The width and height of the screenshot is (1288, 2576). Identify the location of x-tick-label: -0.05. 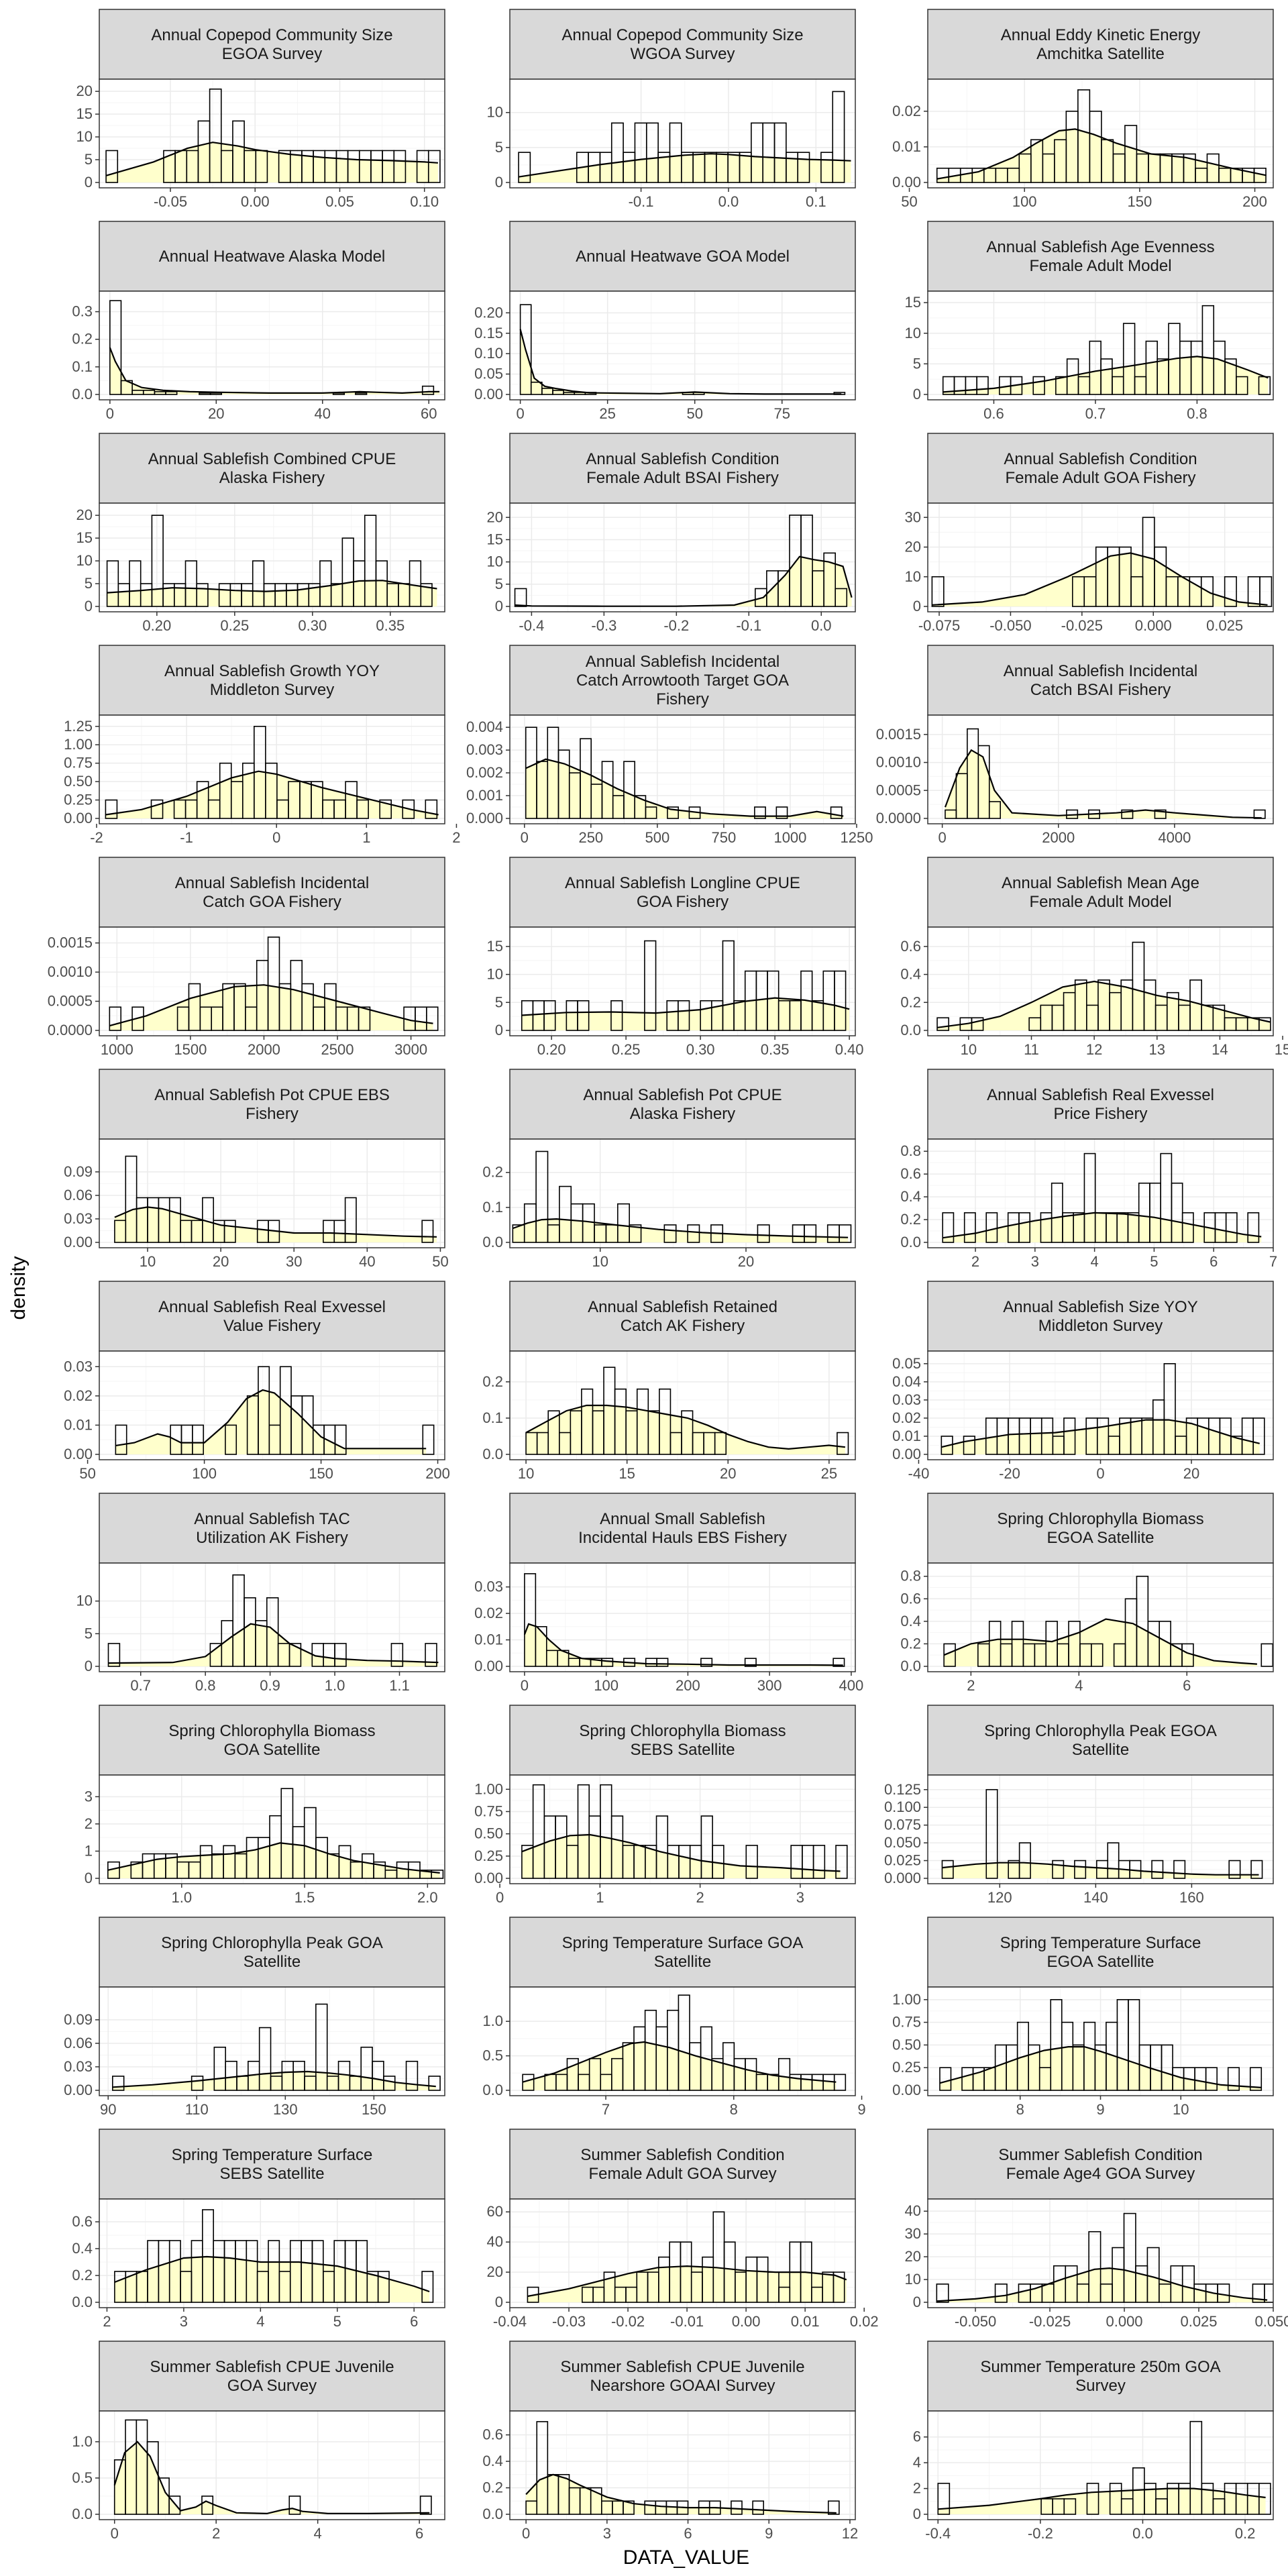
(170, 201).